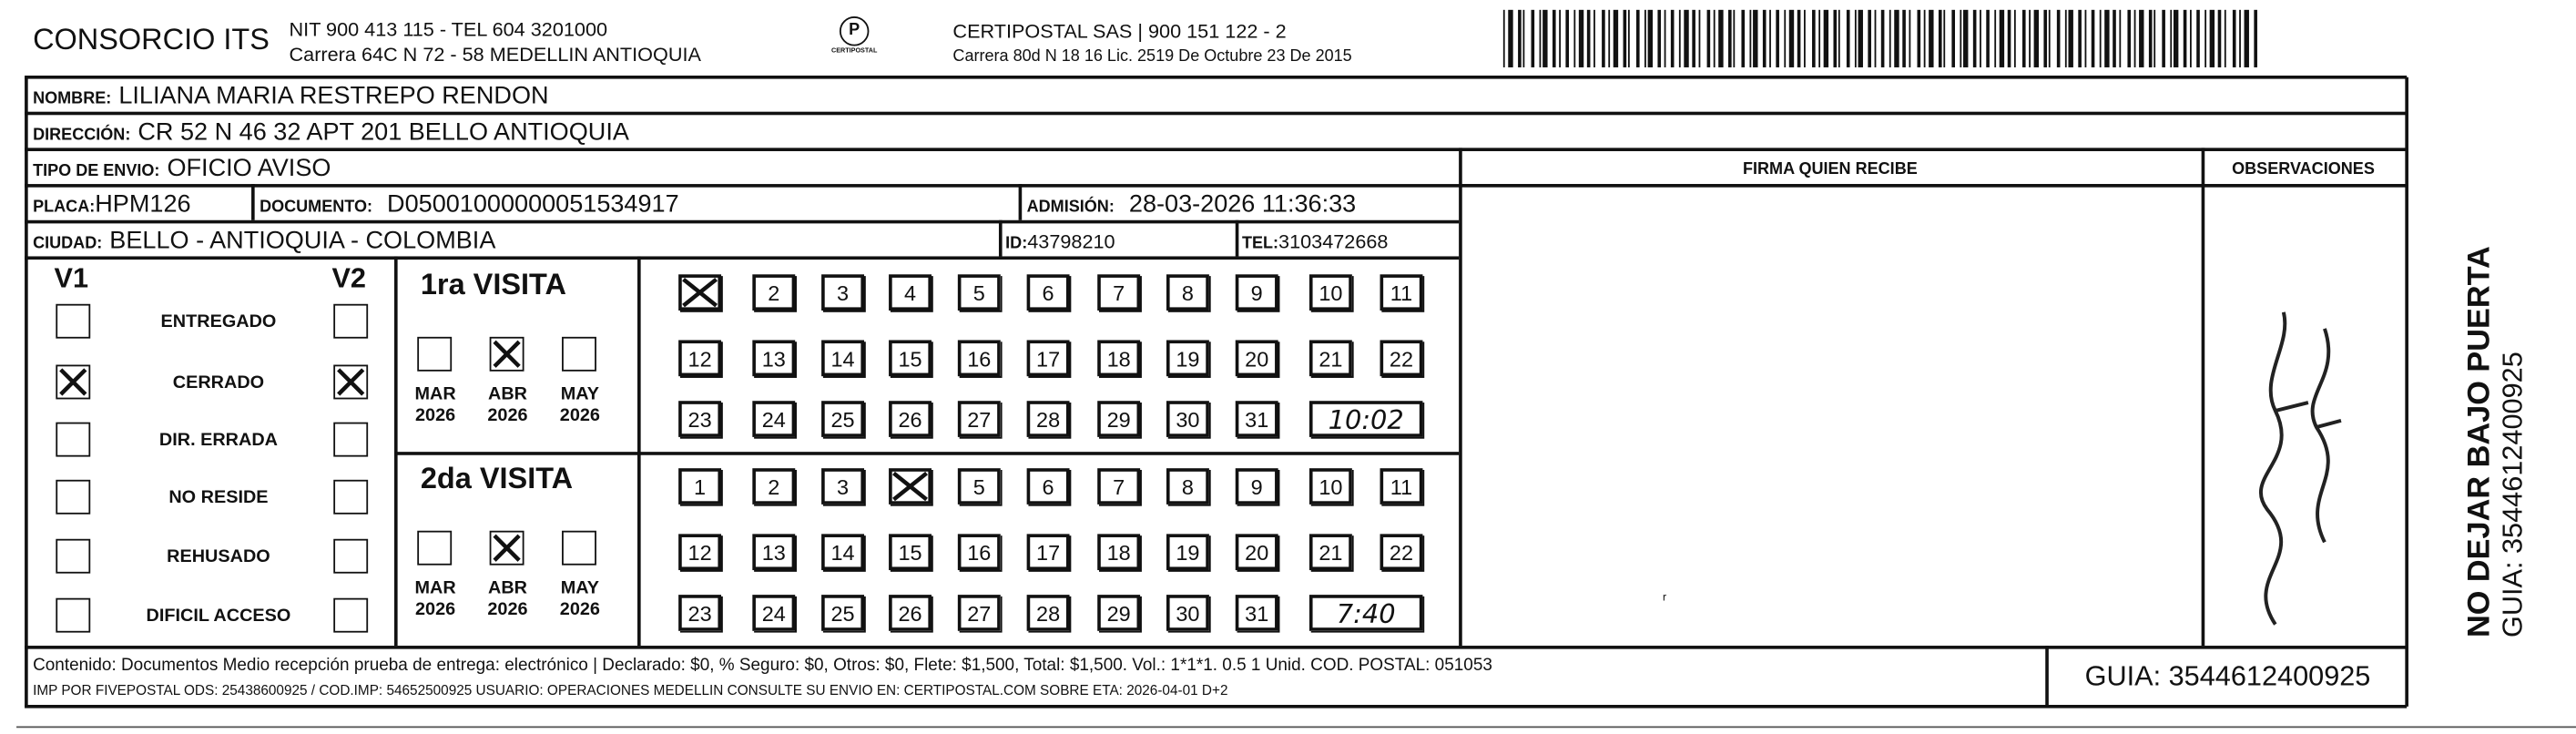 This screenshot has width=2576, height=734. I want to click on x-mark, so click(507, 548).